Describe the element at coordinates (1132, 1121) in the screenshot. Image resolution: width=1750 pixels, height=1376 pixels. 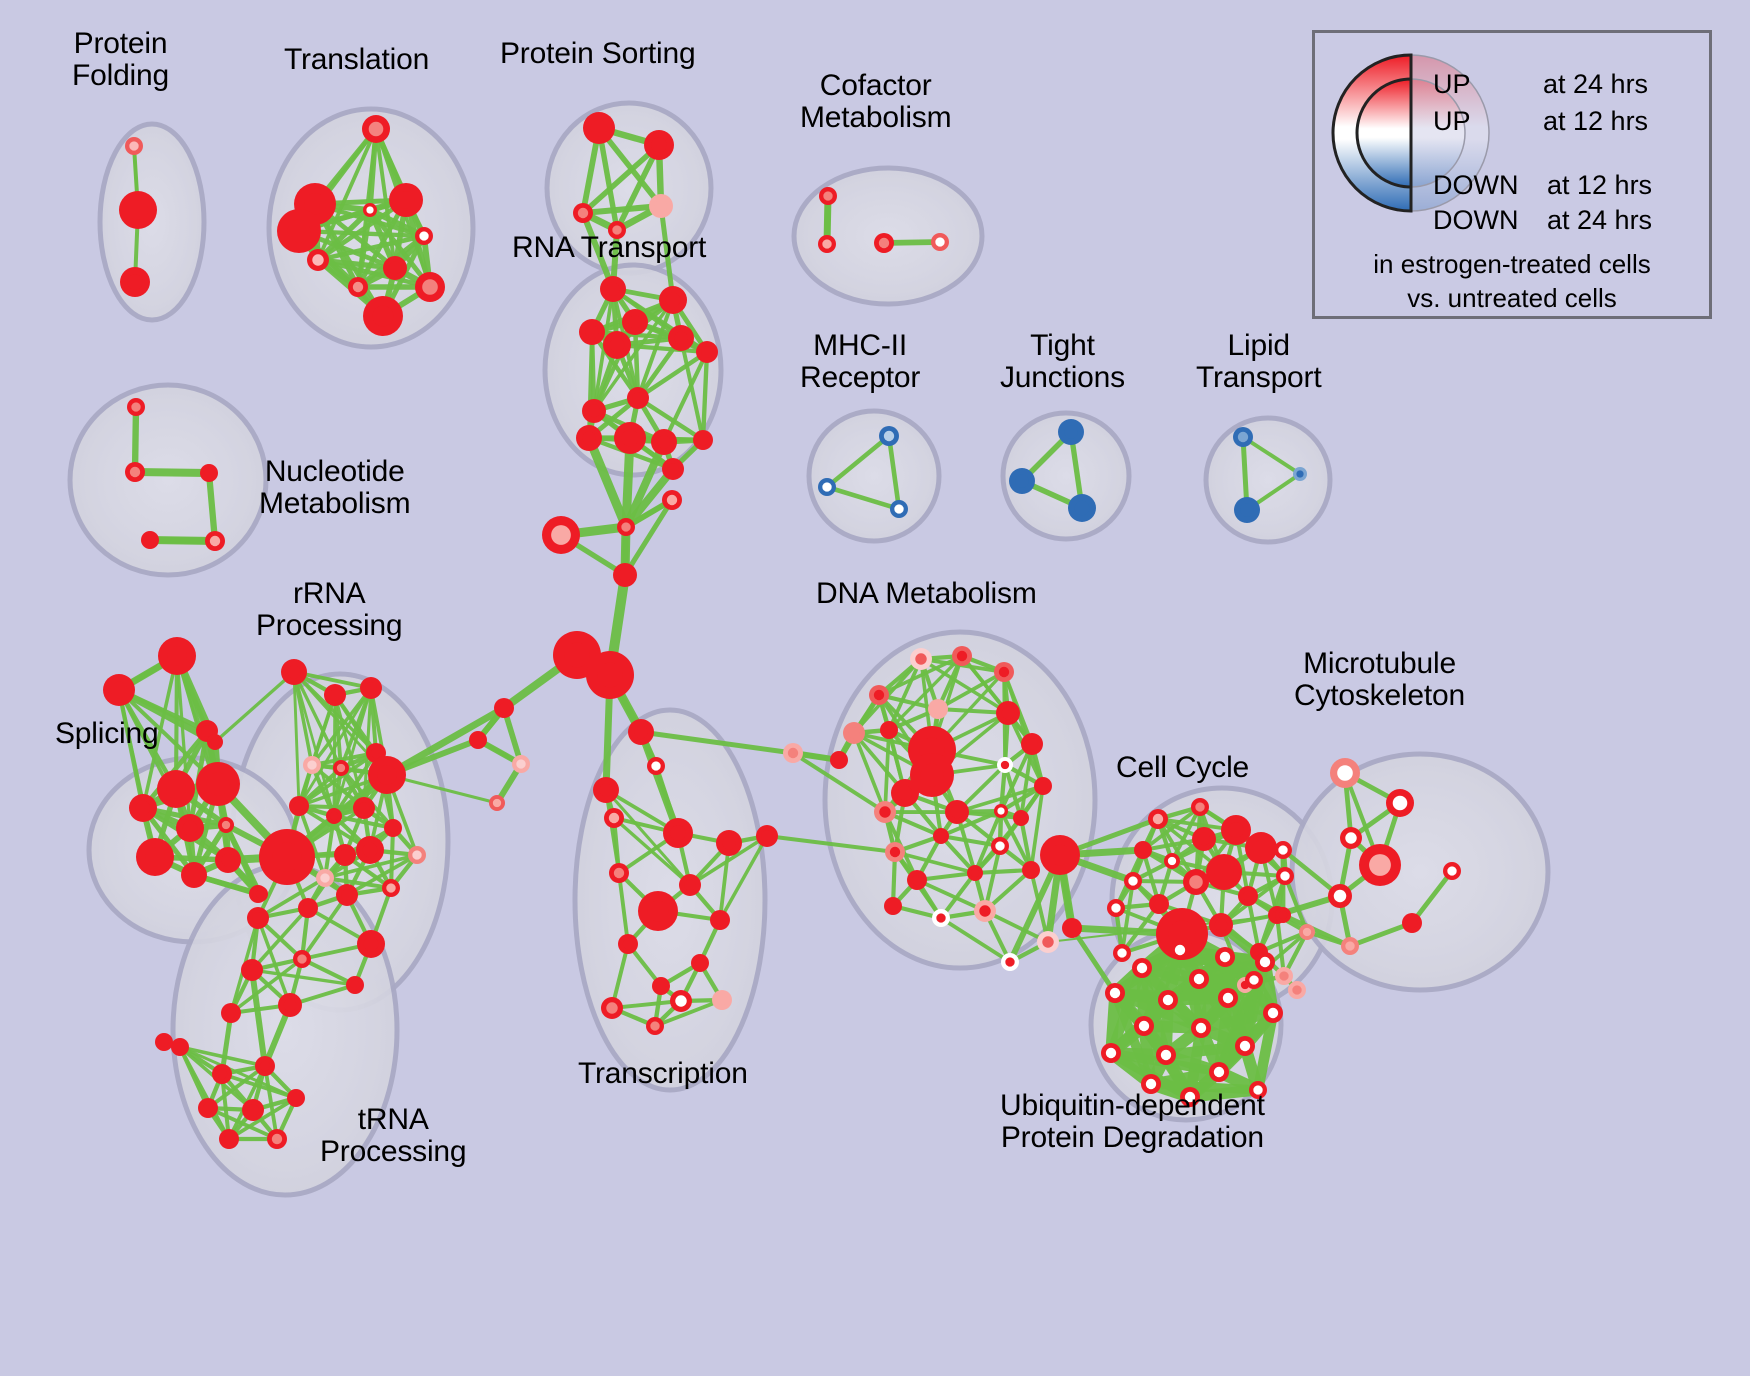
I see `cluster-label-ubiquitin: Ubiquitin-dependent Protein Degradation` at that location.